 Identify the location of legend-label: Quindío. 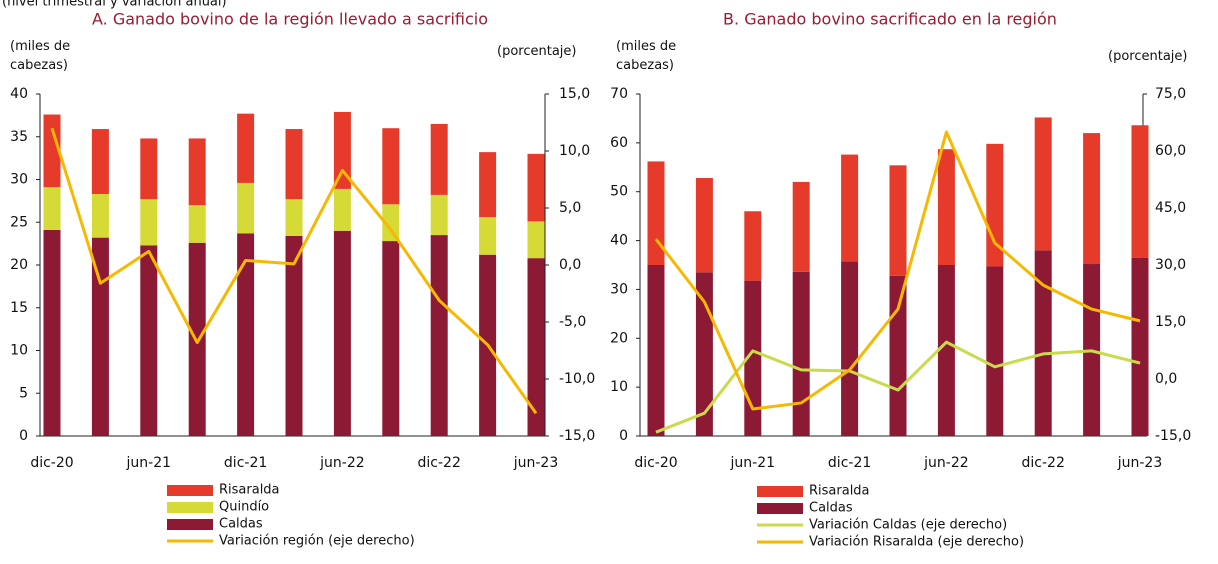
(244, 507).